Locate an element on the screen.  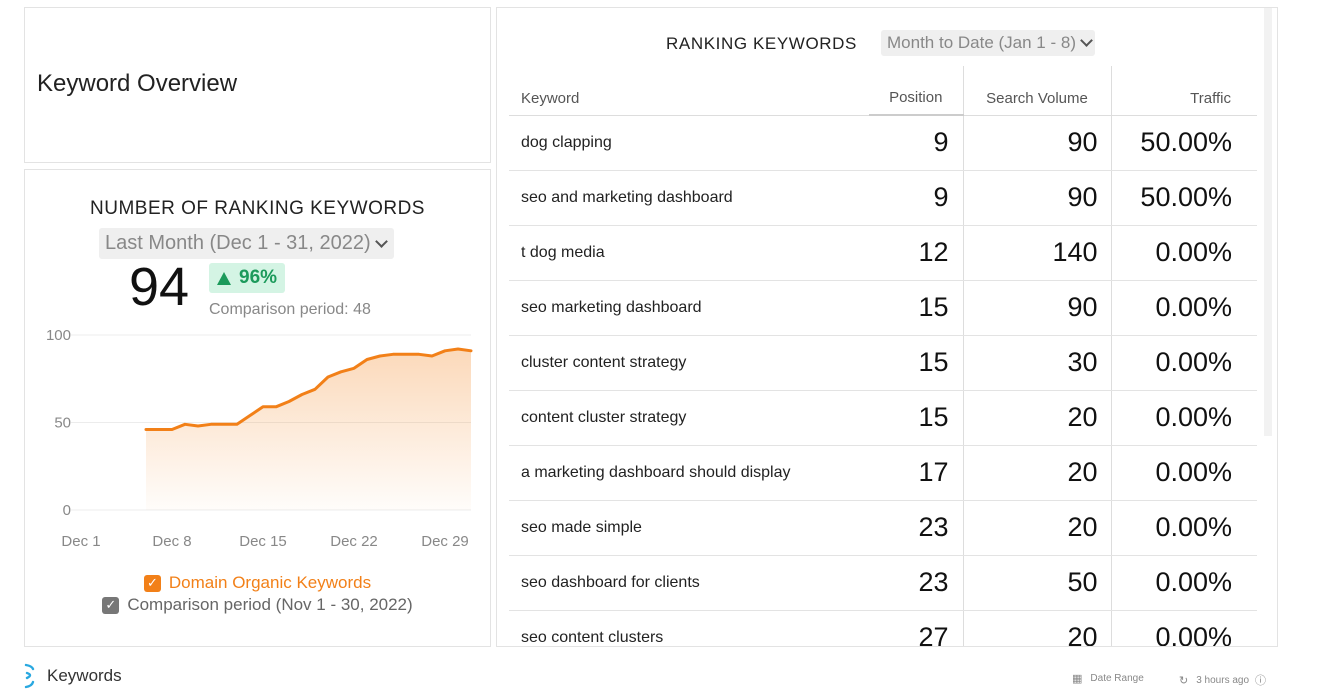
series-line-domain-organic-keywords is located at coordinates (308, 389).